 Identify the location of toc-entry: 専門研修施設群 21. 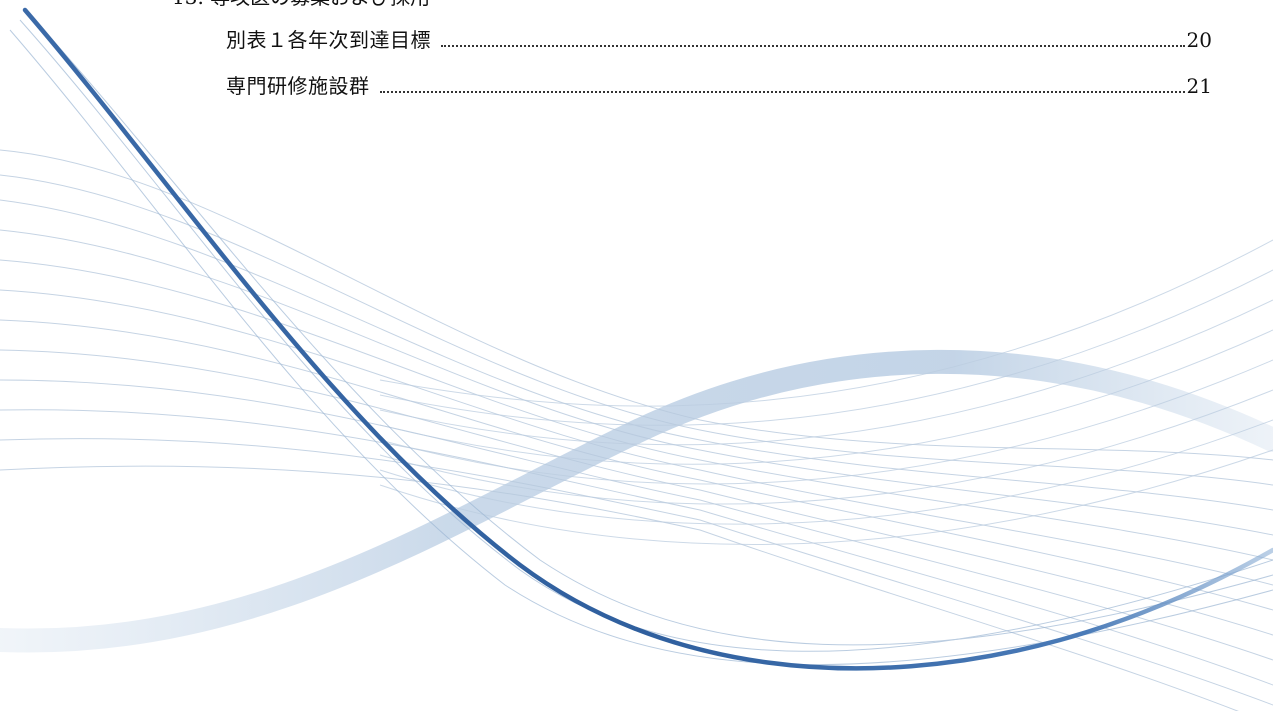
(719, 86).